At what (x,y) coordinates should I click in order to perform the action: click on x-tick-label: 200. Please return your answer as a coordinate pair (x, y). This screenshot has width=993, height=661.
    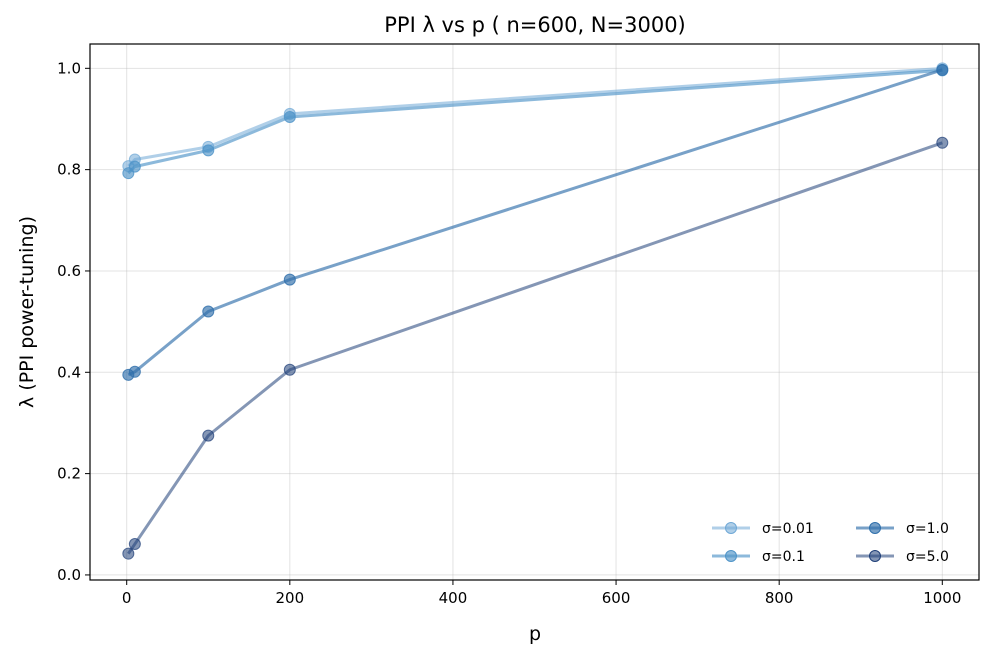
    Looking at the image, I should click on (290, 598).